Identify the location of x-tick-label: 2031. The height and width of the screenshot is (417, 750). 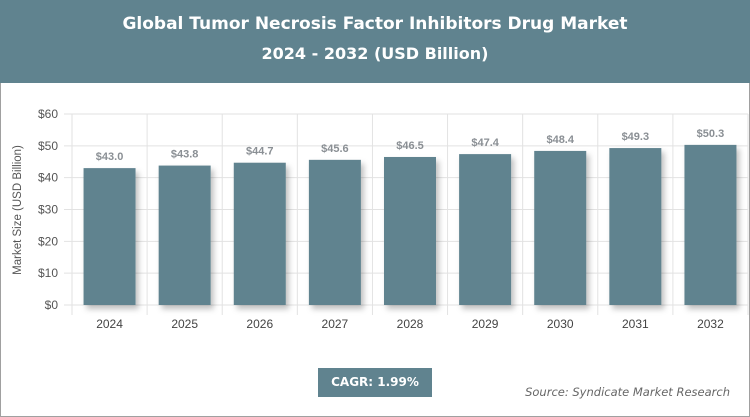
(635, 324).